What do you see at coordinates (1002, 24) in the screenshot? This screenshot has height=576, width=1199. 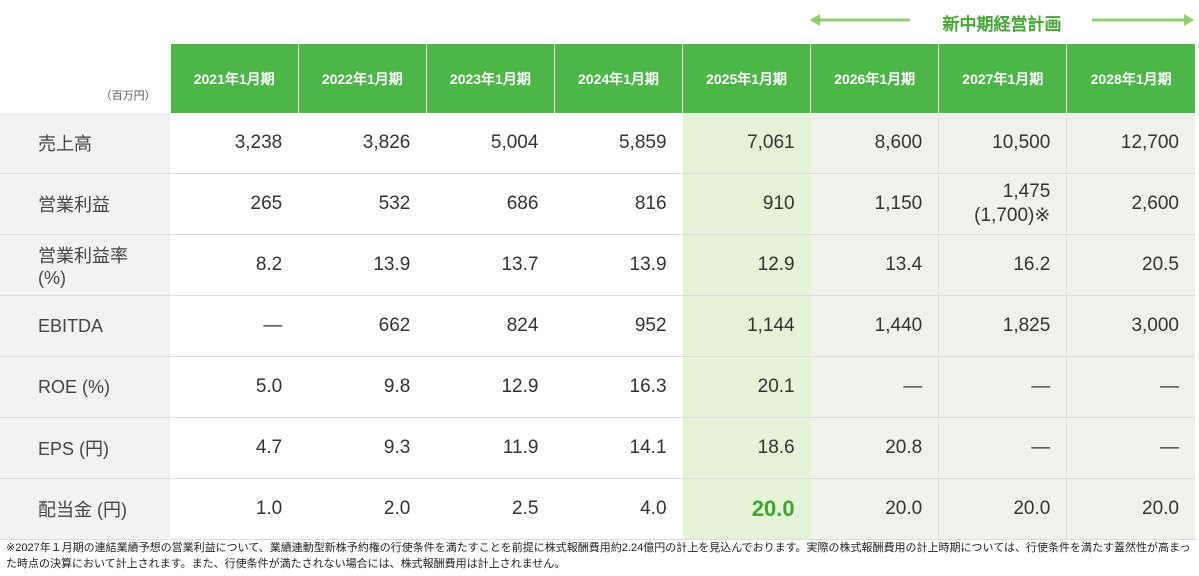 I see `banner-title: 新中期経営計画` at bounding box center [1002, 24].